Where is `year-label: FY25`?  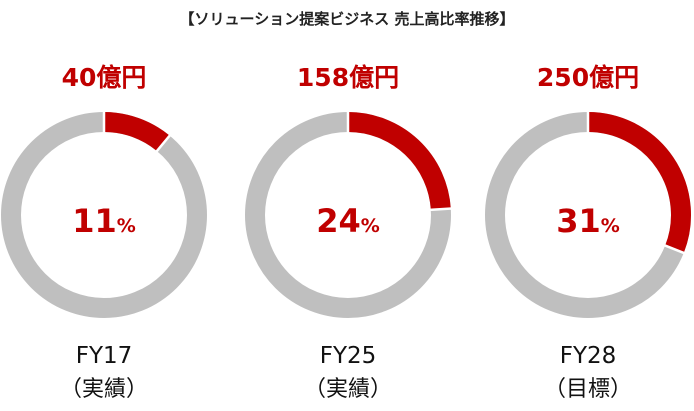
year-label: FY25 is located at coordinates (348, 356).